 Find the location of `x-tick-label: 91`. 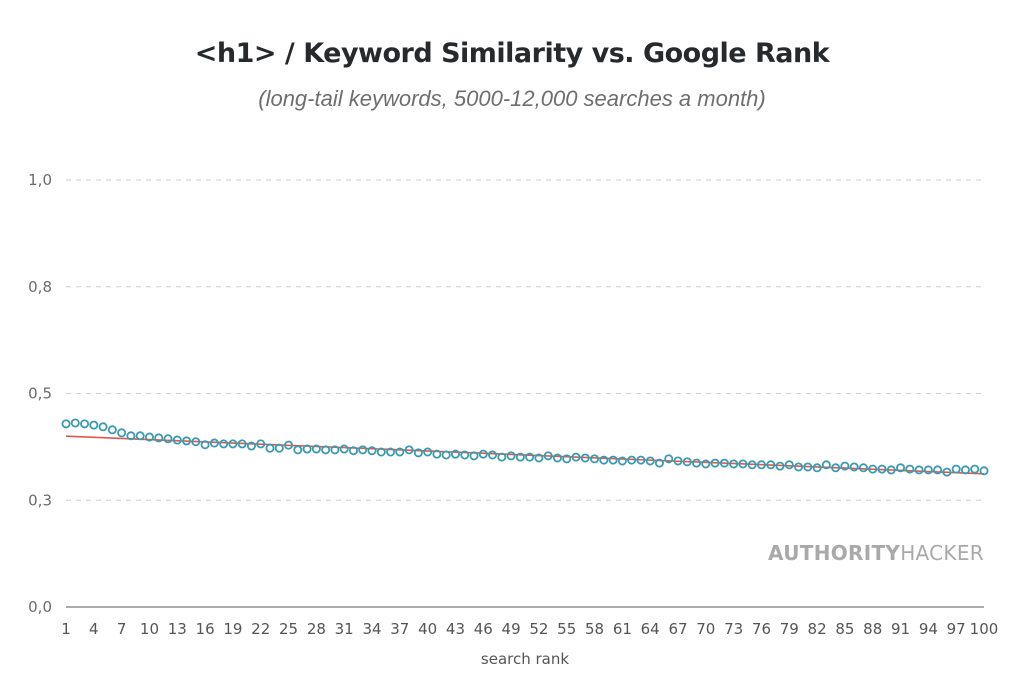

x-tick-label: 91 is located at coordinates (900, 629).